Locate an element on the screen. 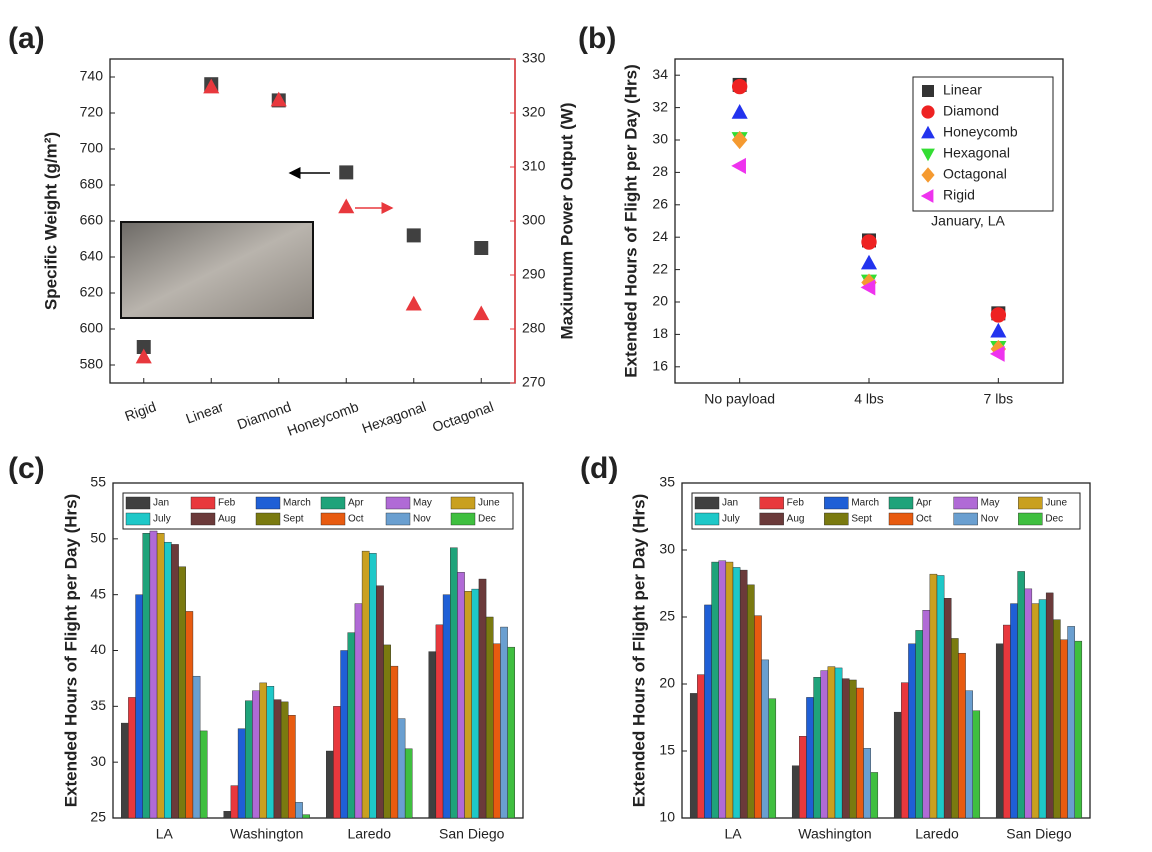 The image size is (1152, 852). y2-tick-label: 310 is located at coordinates (534, 166).